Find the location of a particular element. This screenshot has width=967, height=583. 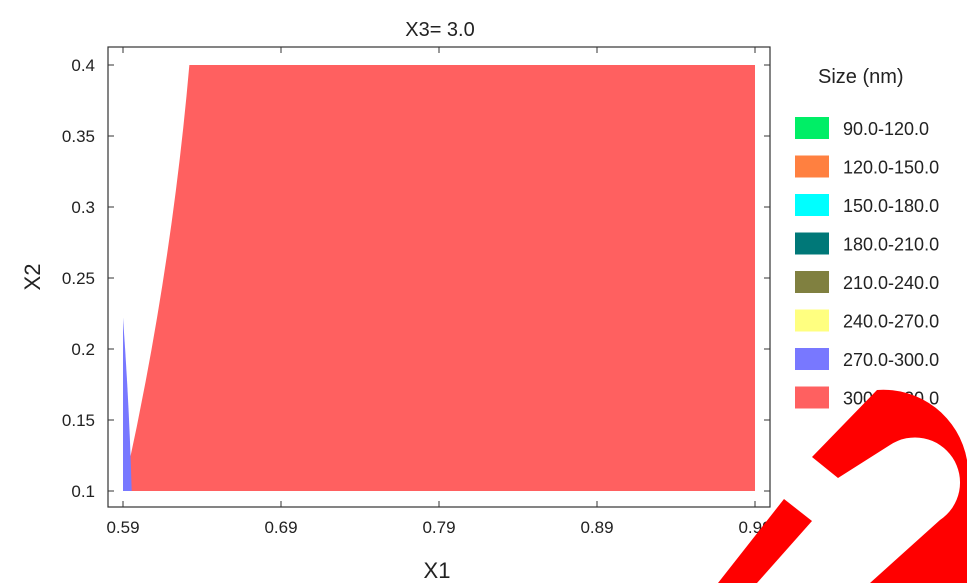

x-axis-label: X1 is located at coordinates (437, 570).